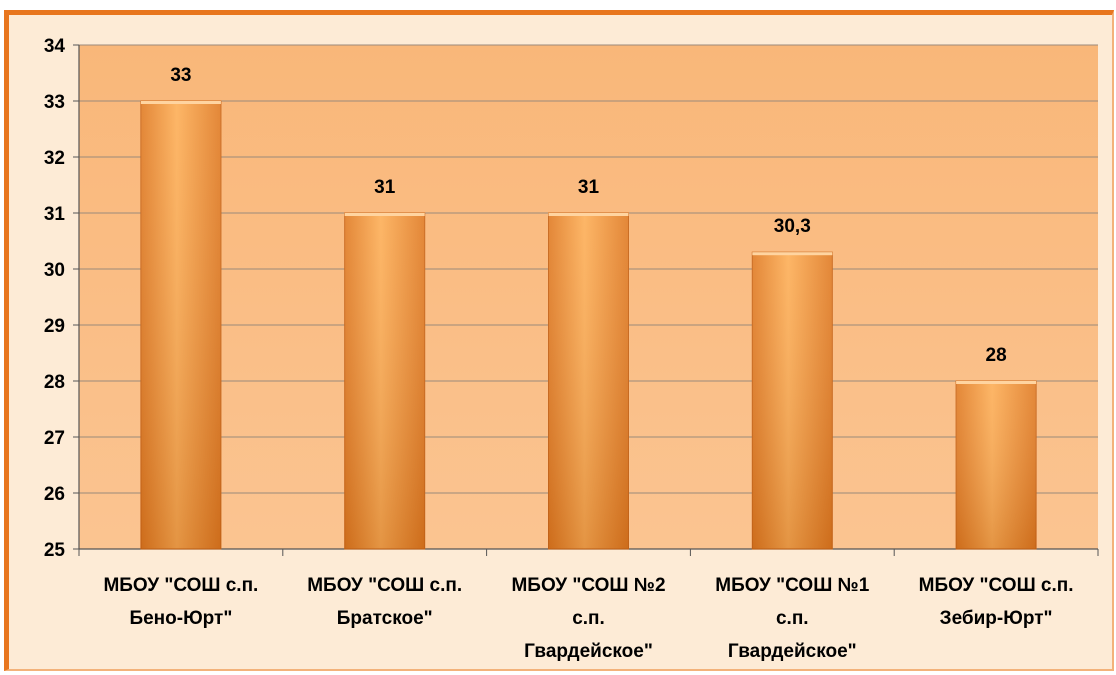  Describe the element at coordinates (54, 494) in the screenshot. I see `y-tick-label: 26` at that location.